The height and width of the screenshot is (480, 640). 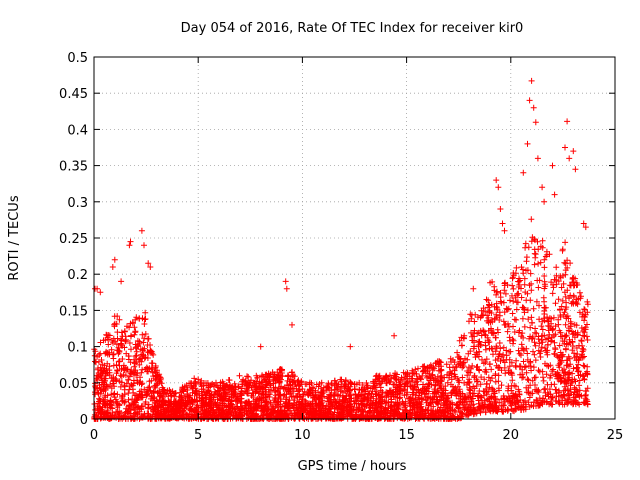 What do you see at coordinates (73, 94) in the screenshot?
I see `y-tick-label: 0.45` at bounding box center [73, 94].